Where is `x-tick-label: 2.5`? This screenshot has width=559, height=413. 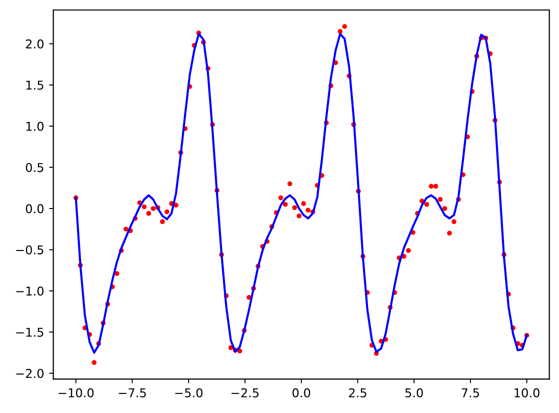
x-tick-label: 2.5 is located at coordinates (357, 393).